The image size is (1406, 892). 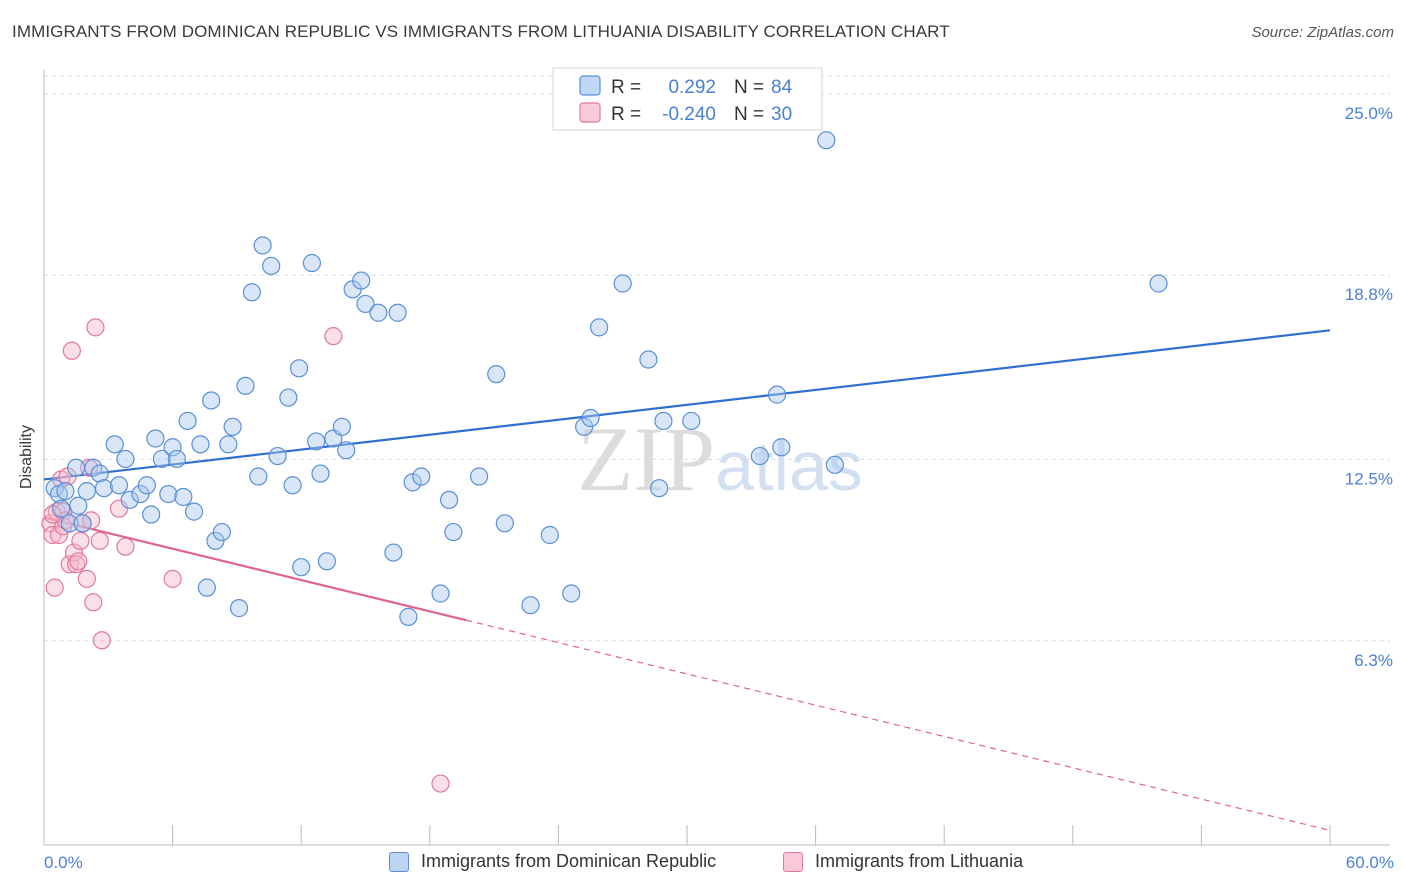 What do you see at coordinates (26, 457) in the screenshot?
I see `y-axis-label: Disability` at bounding box center [26, 457].